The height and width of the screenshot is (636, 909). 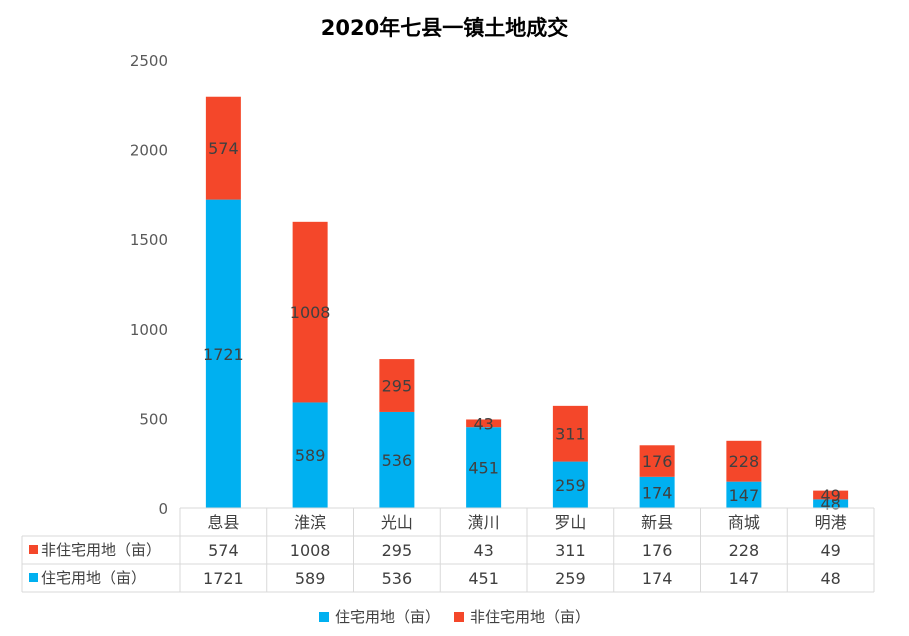 I want to click on table-cell: 228, so click(x=744, y=550).